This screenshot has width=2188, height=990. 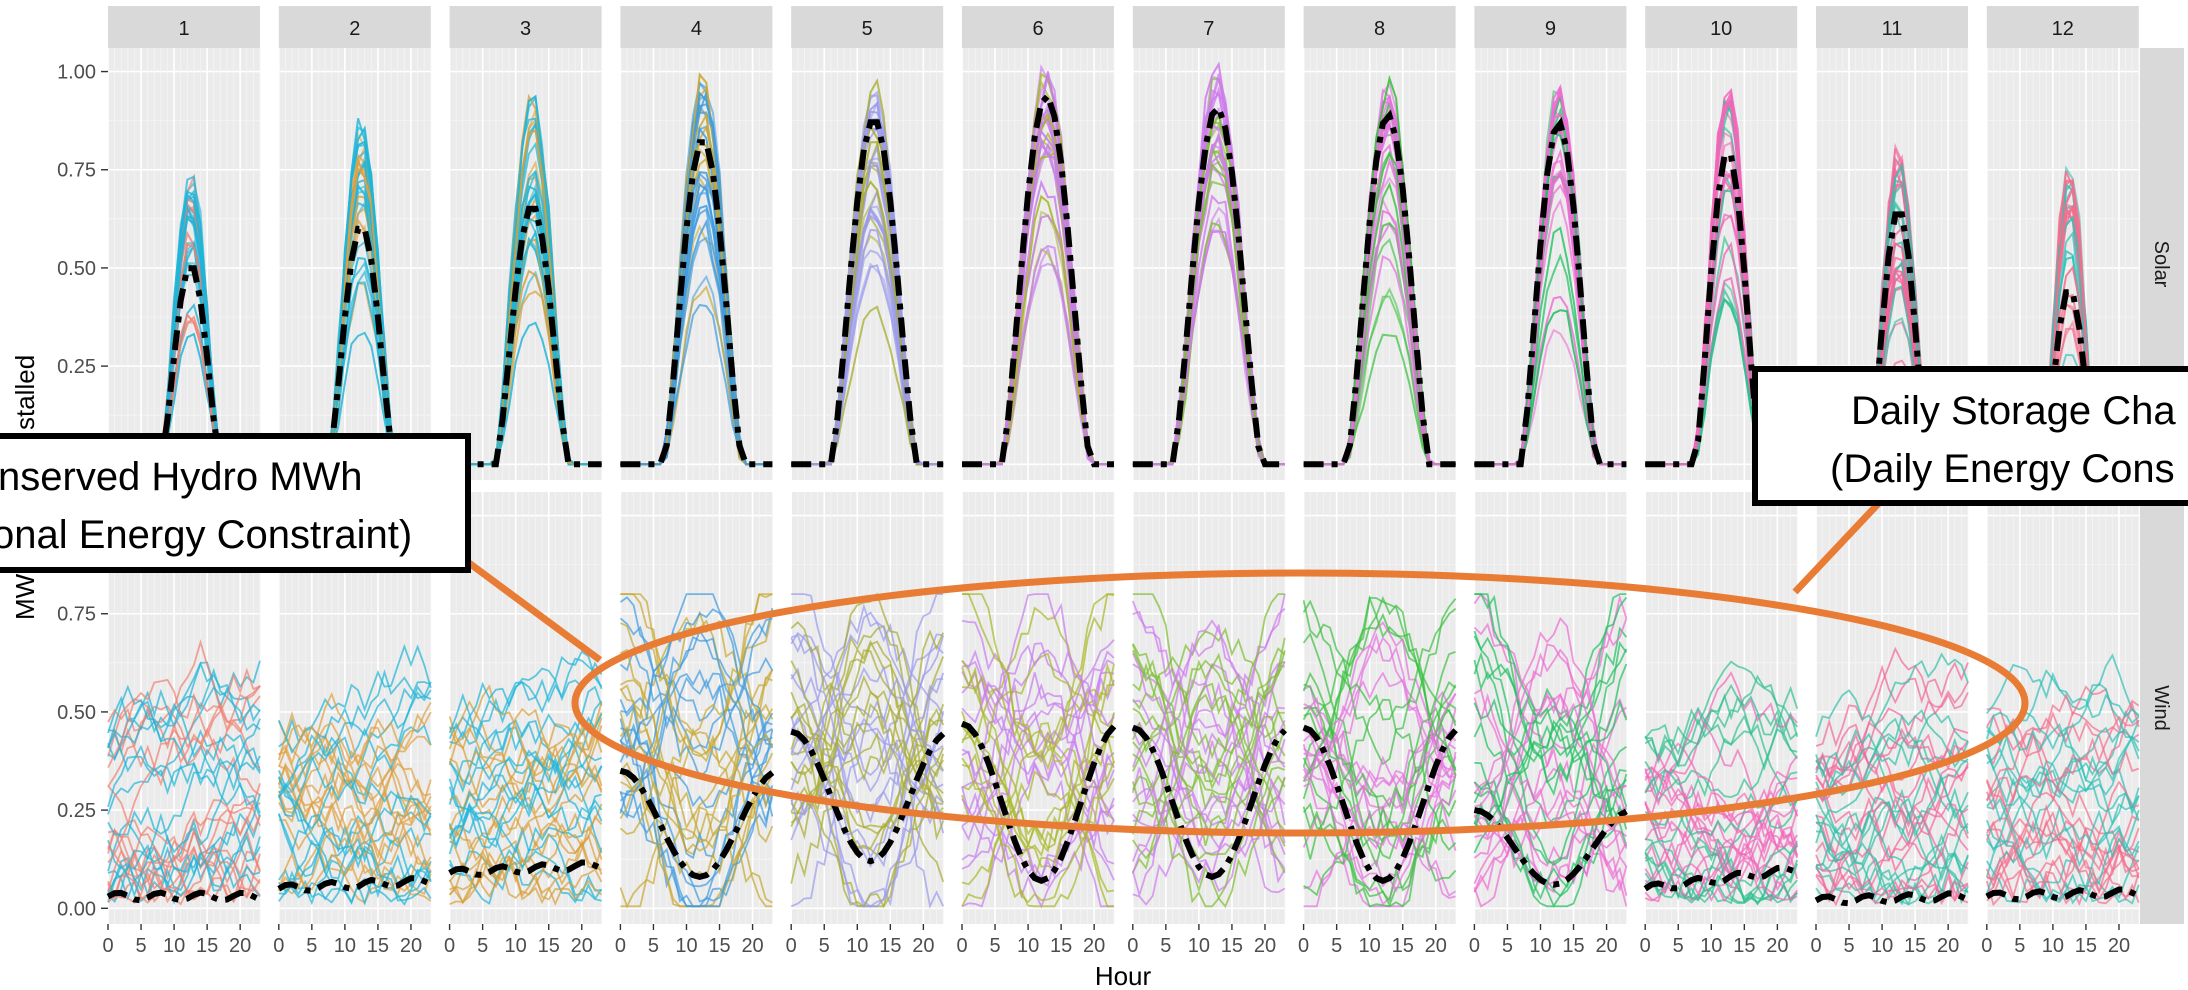 I want to click on y-axis-title-visible-top: stalled, so click(x=25, y=392).